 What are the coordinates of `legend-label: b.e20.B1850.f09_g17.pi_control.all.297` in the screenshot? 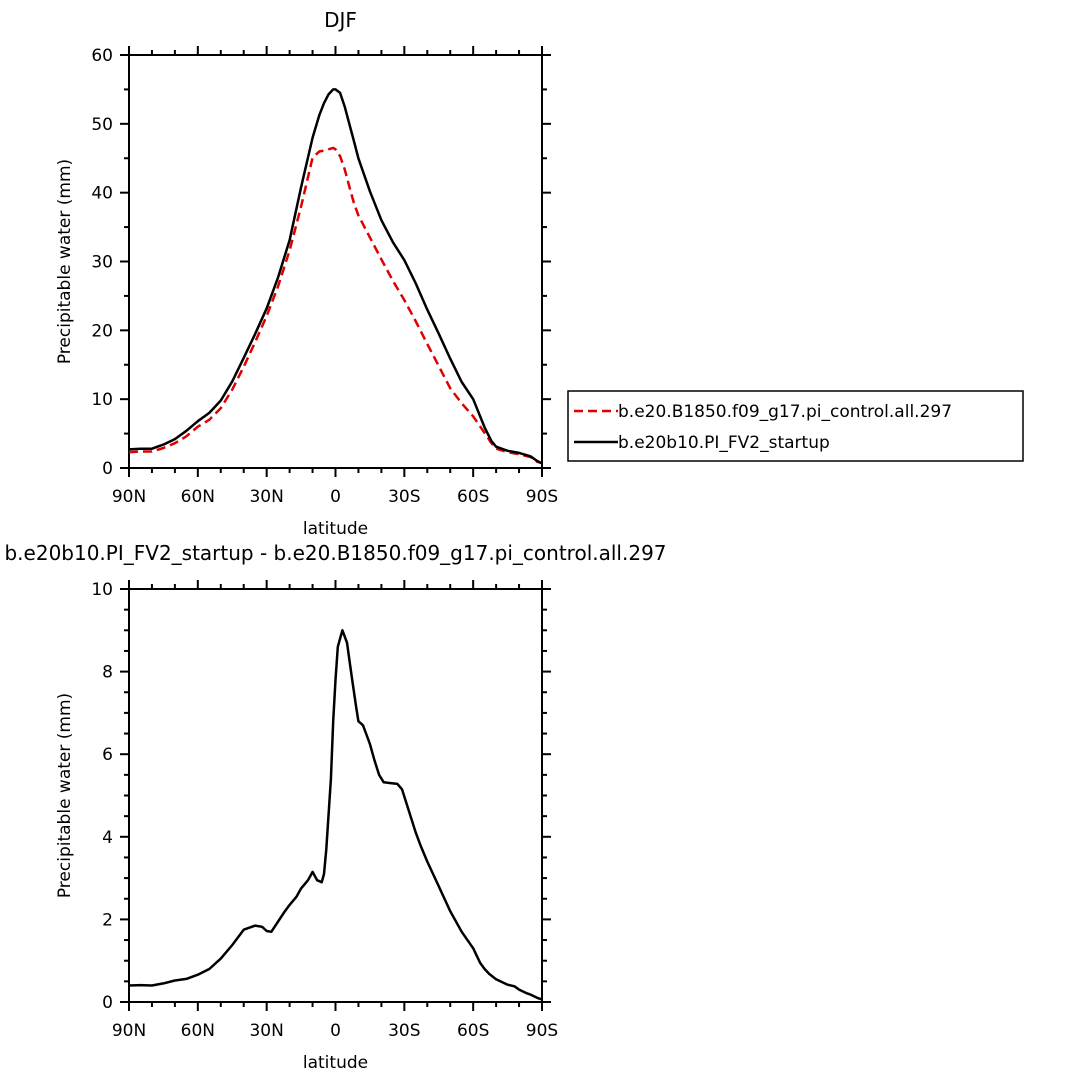 It's located at (785, 412).